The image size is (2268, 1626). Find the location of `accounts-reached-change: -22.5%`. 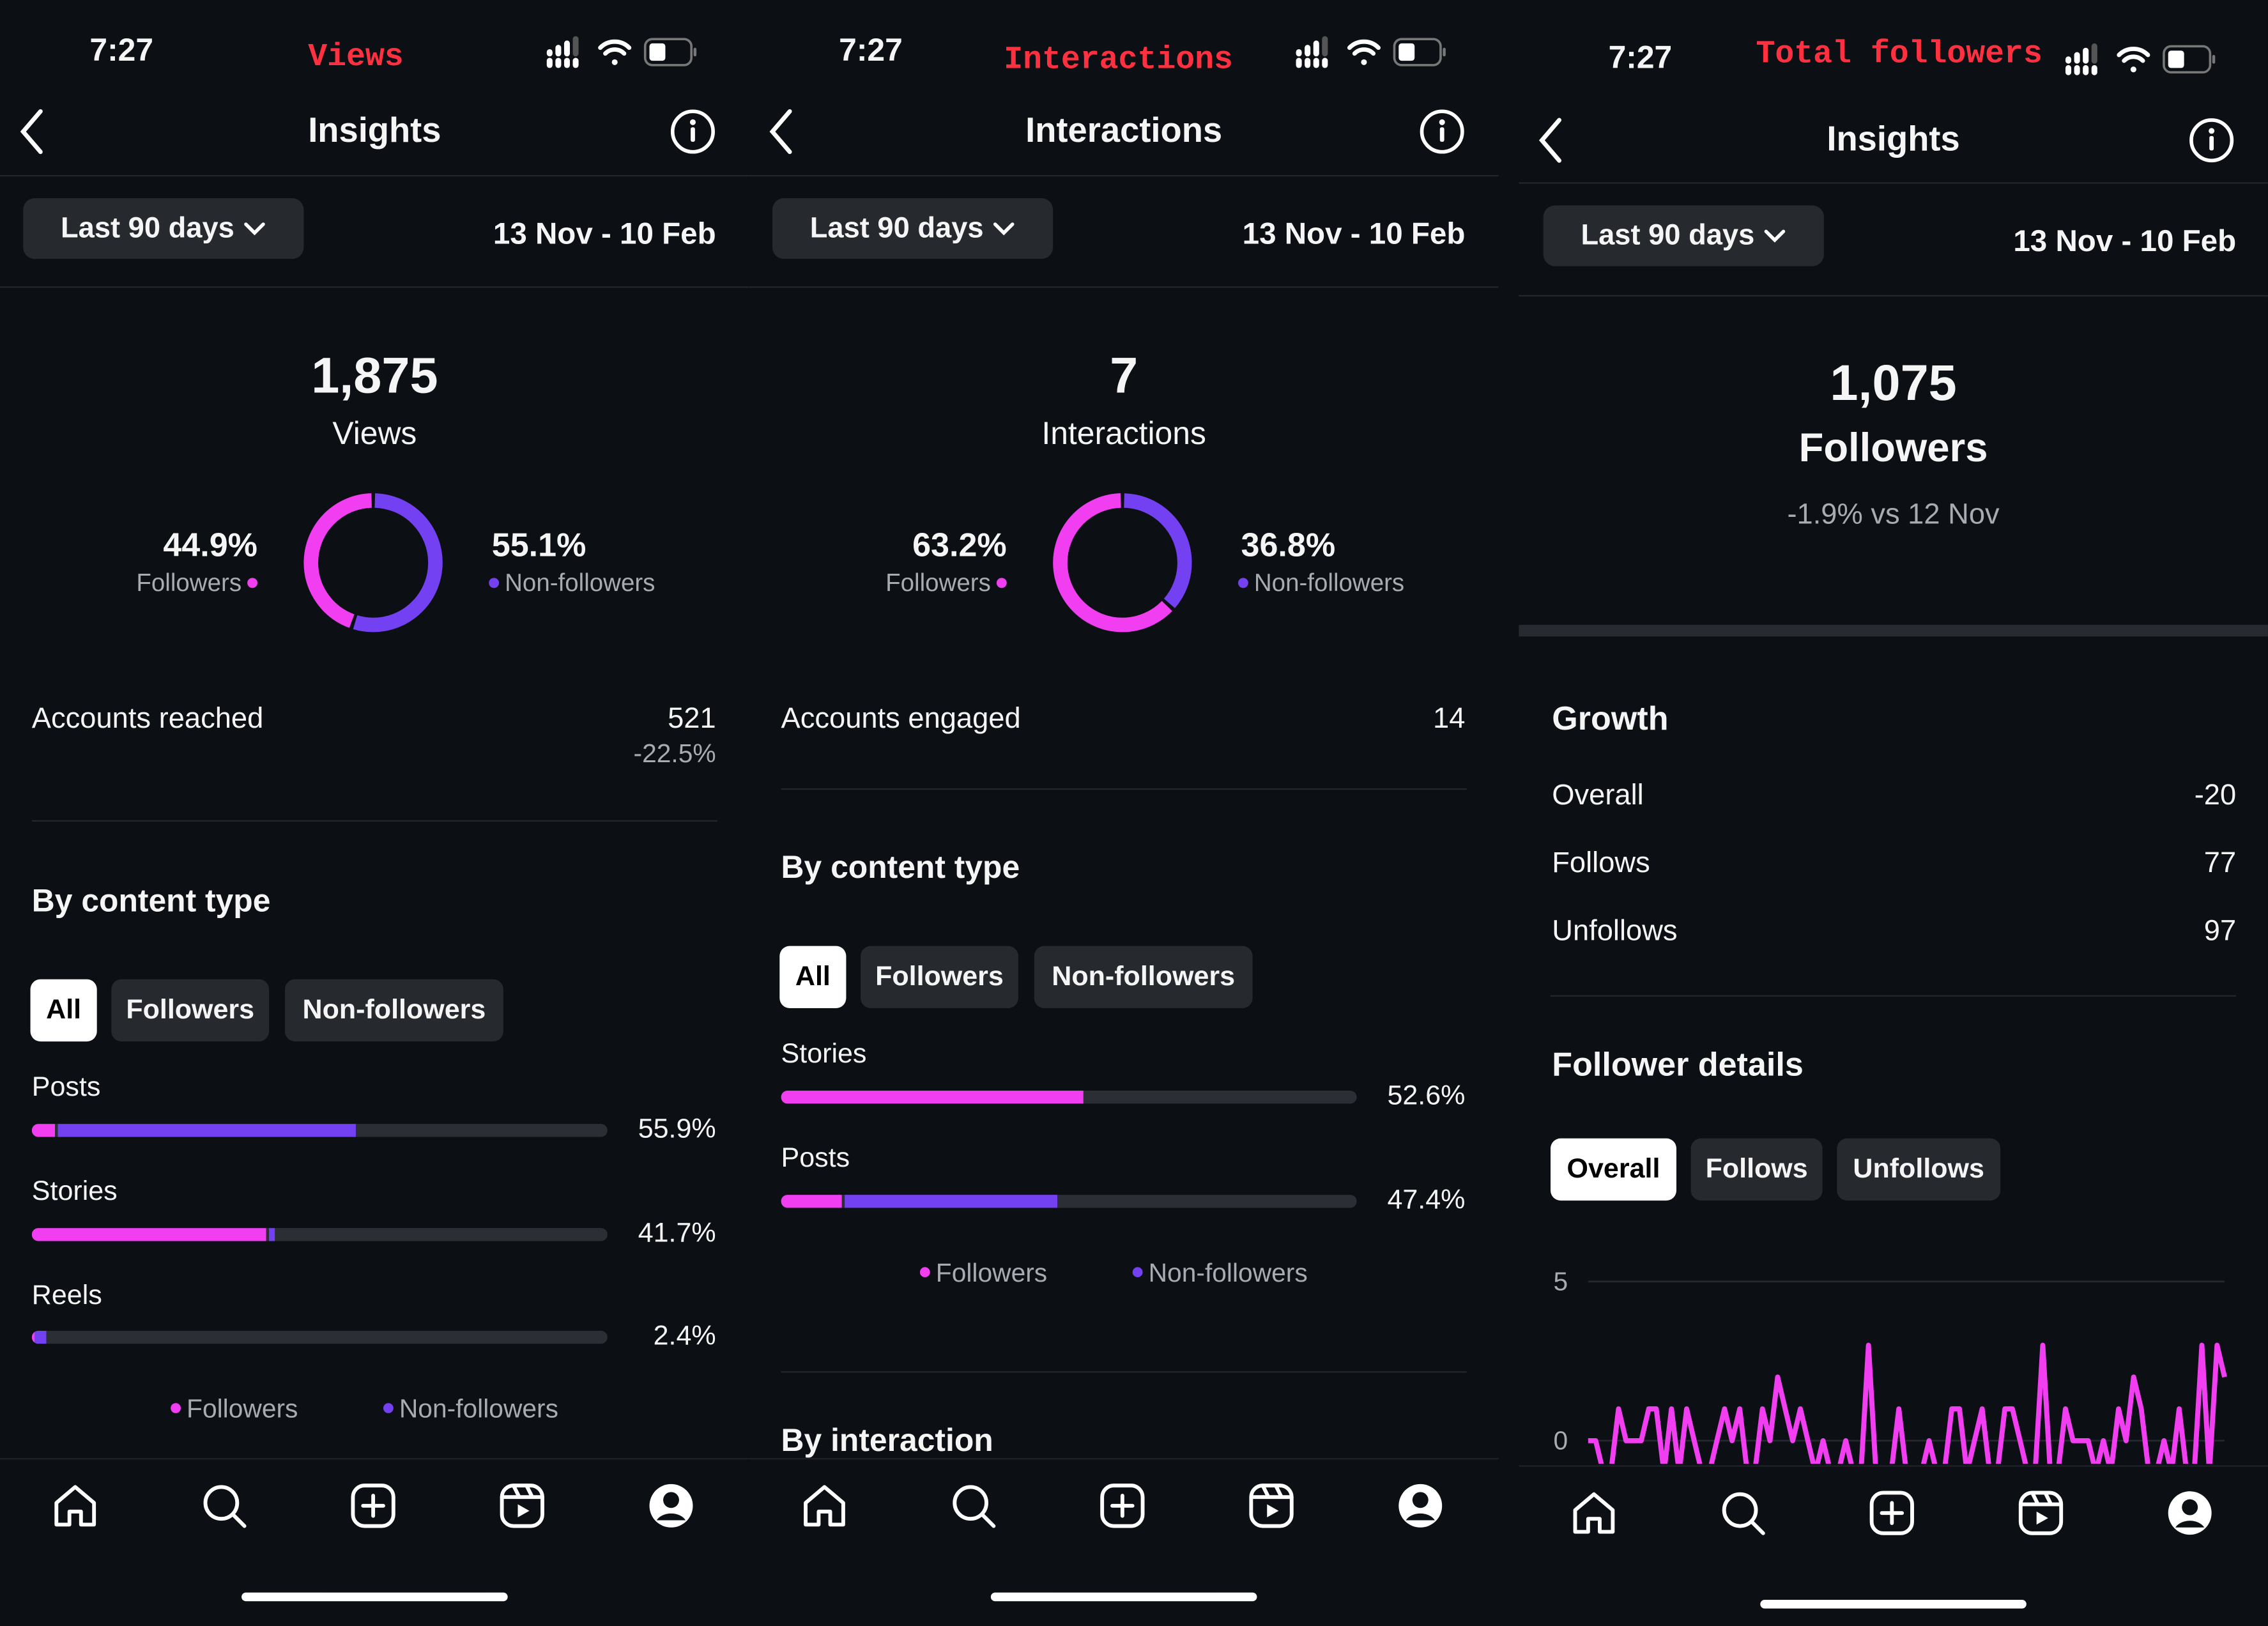

accounts-reached-change: -22.5% is located at coordinates (674, 754).